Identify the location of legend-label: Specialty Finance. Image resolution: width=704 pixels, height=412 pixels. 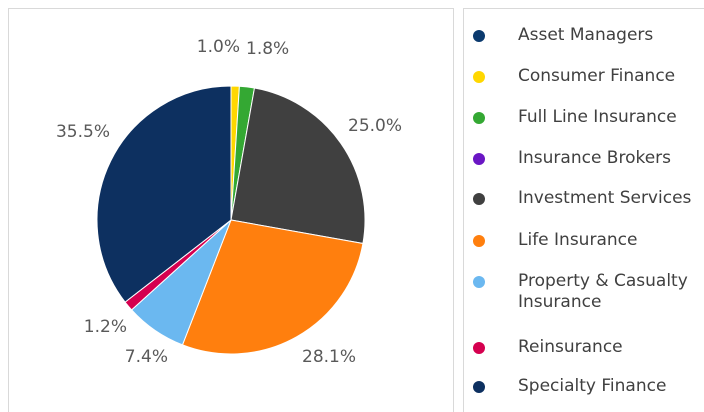
(592, 386).